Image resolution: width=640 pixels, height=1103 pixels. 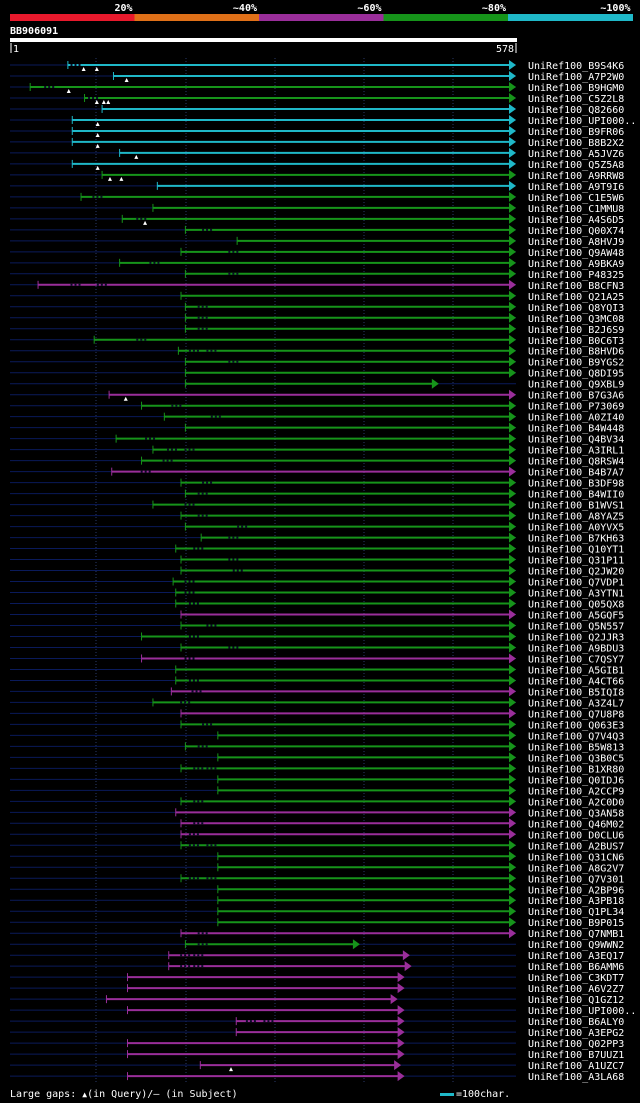 I want to click on hit-id: UniRef100_B8CFN3, so click(x=576, y=286).